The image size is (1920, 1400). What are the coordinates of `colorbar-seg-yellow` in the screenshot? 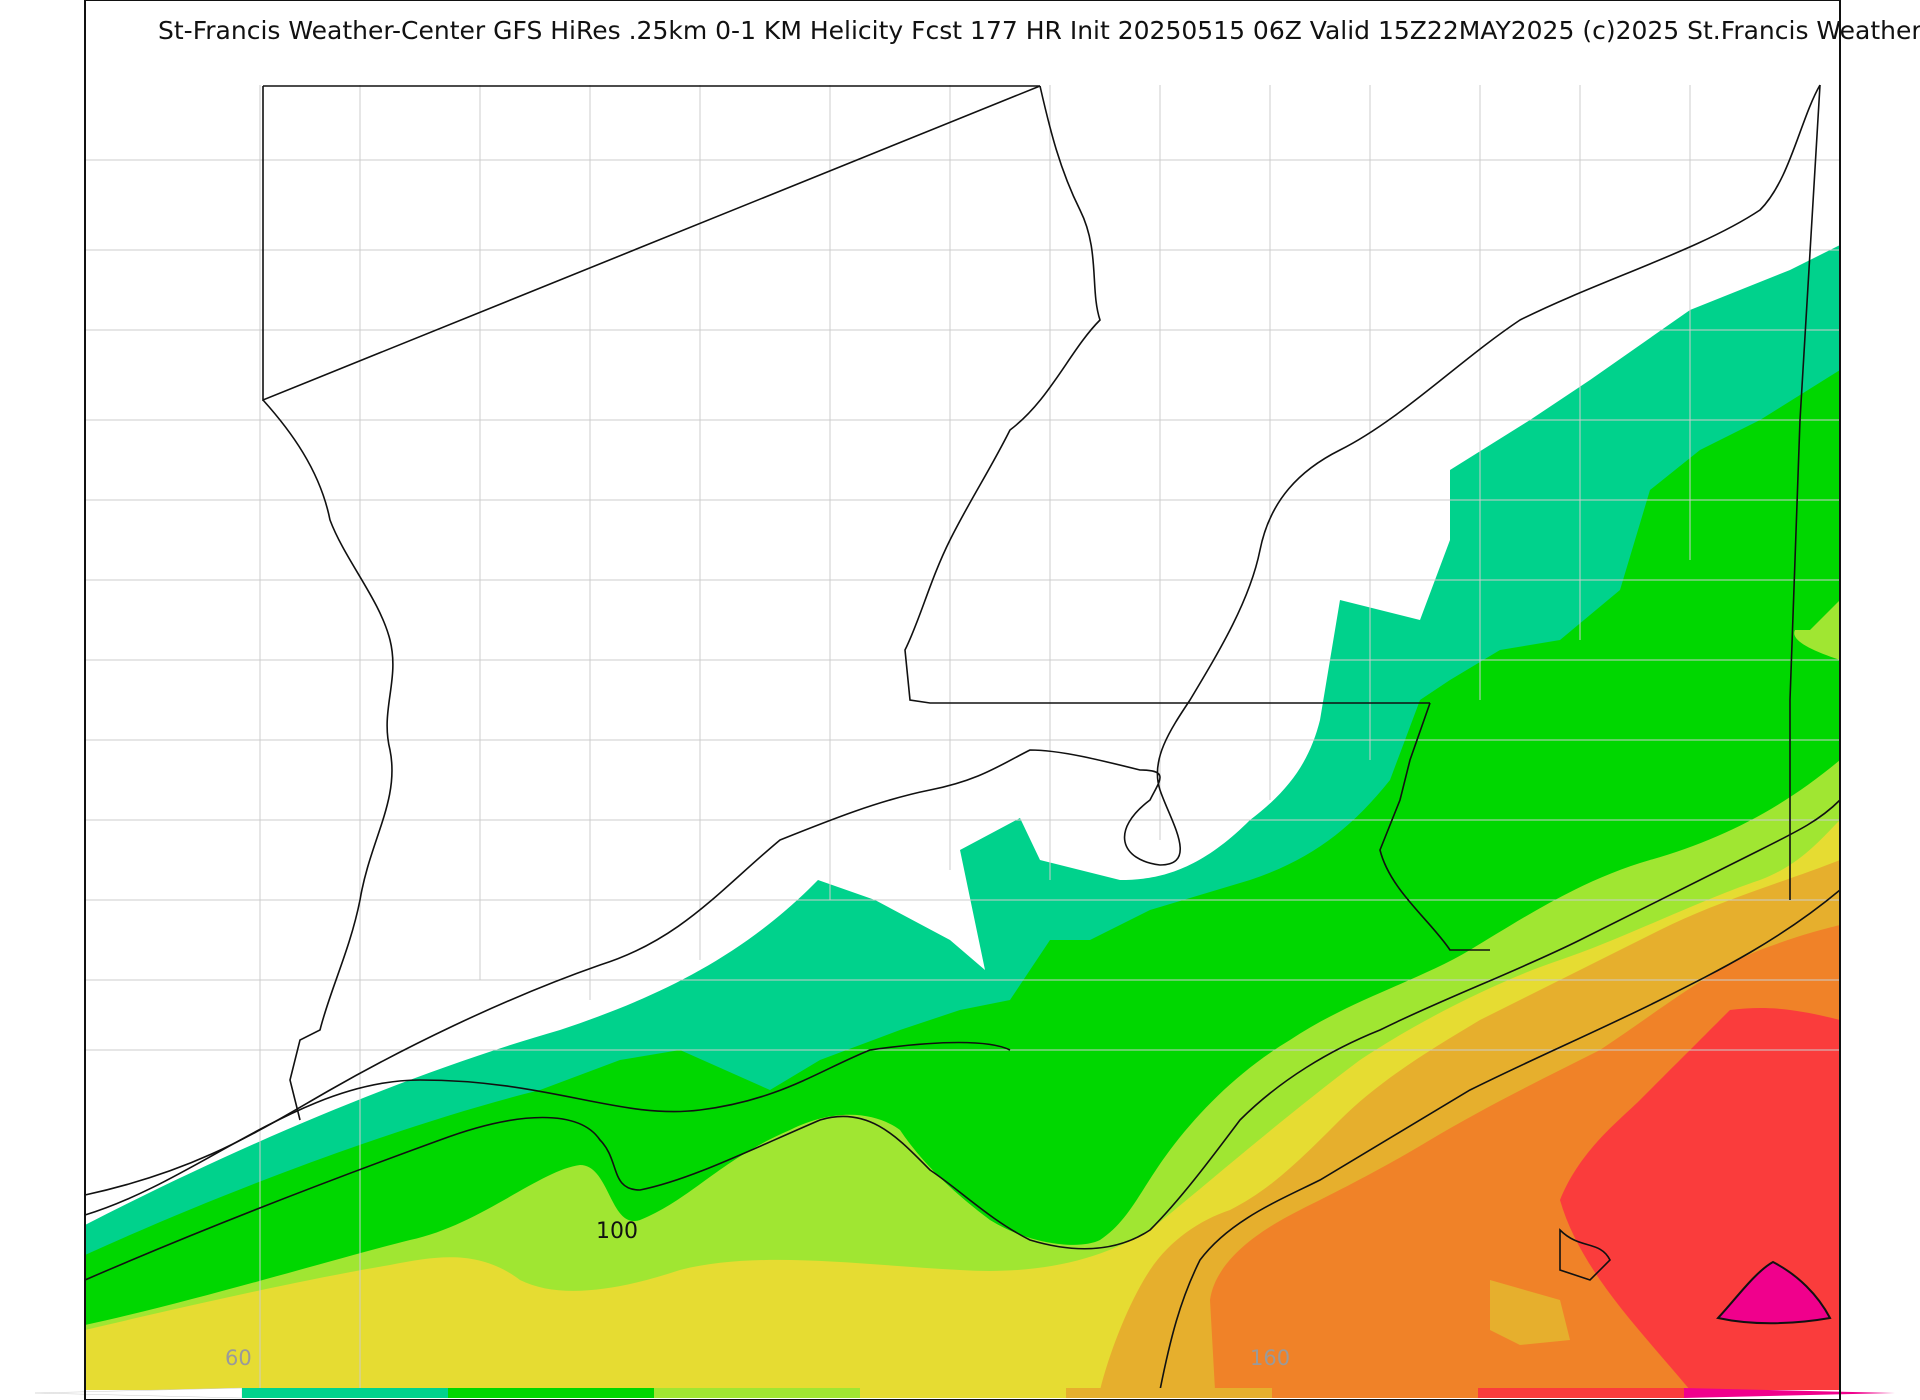 It's located at (963, 1393).